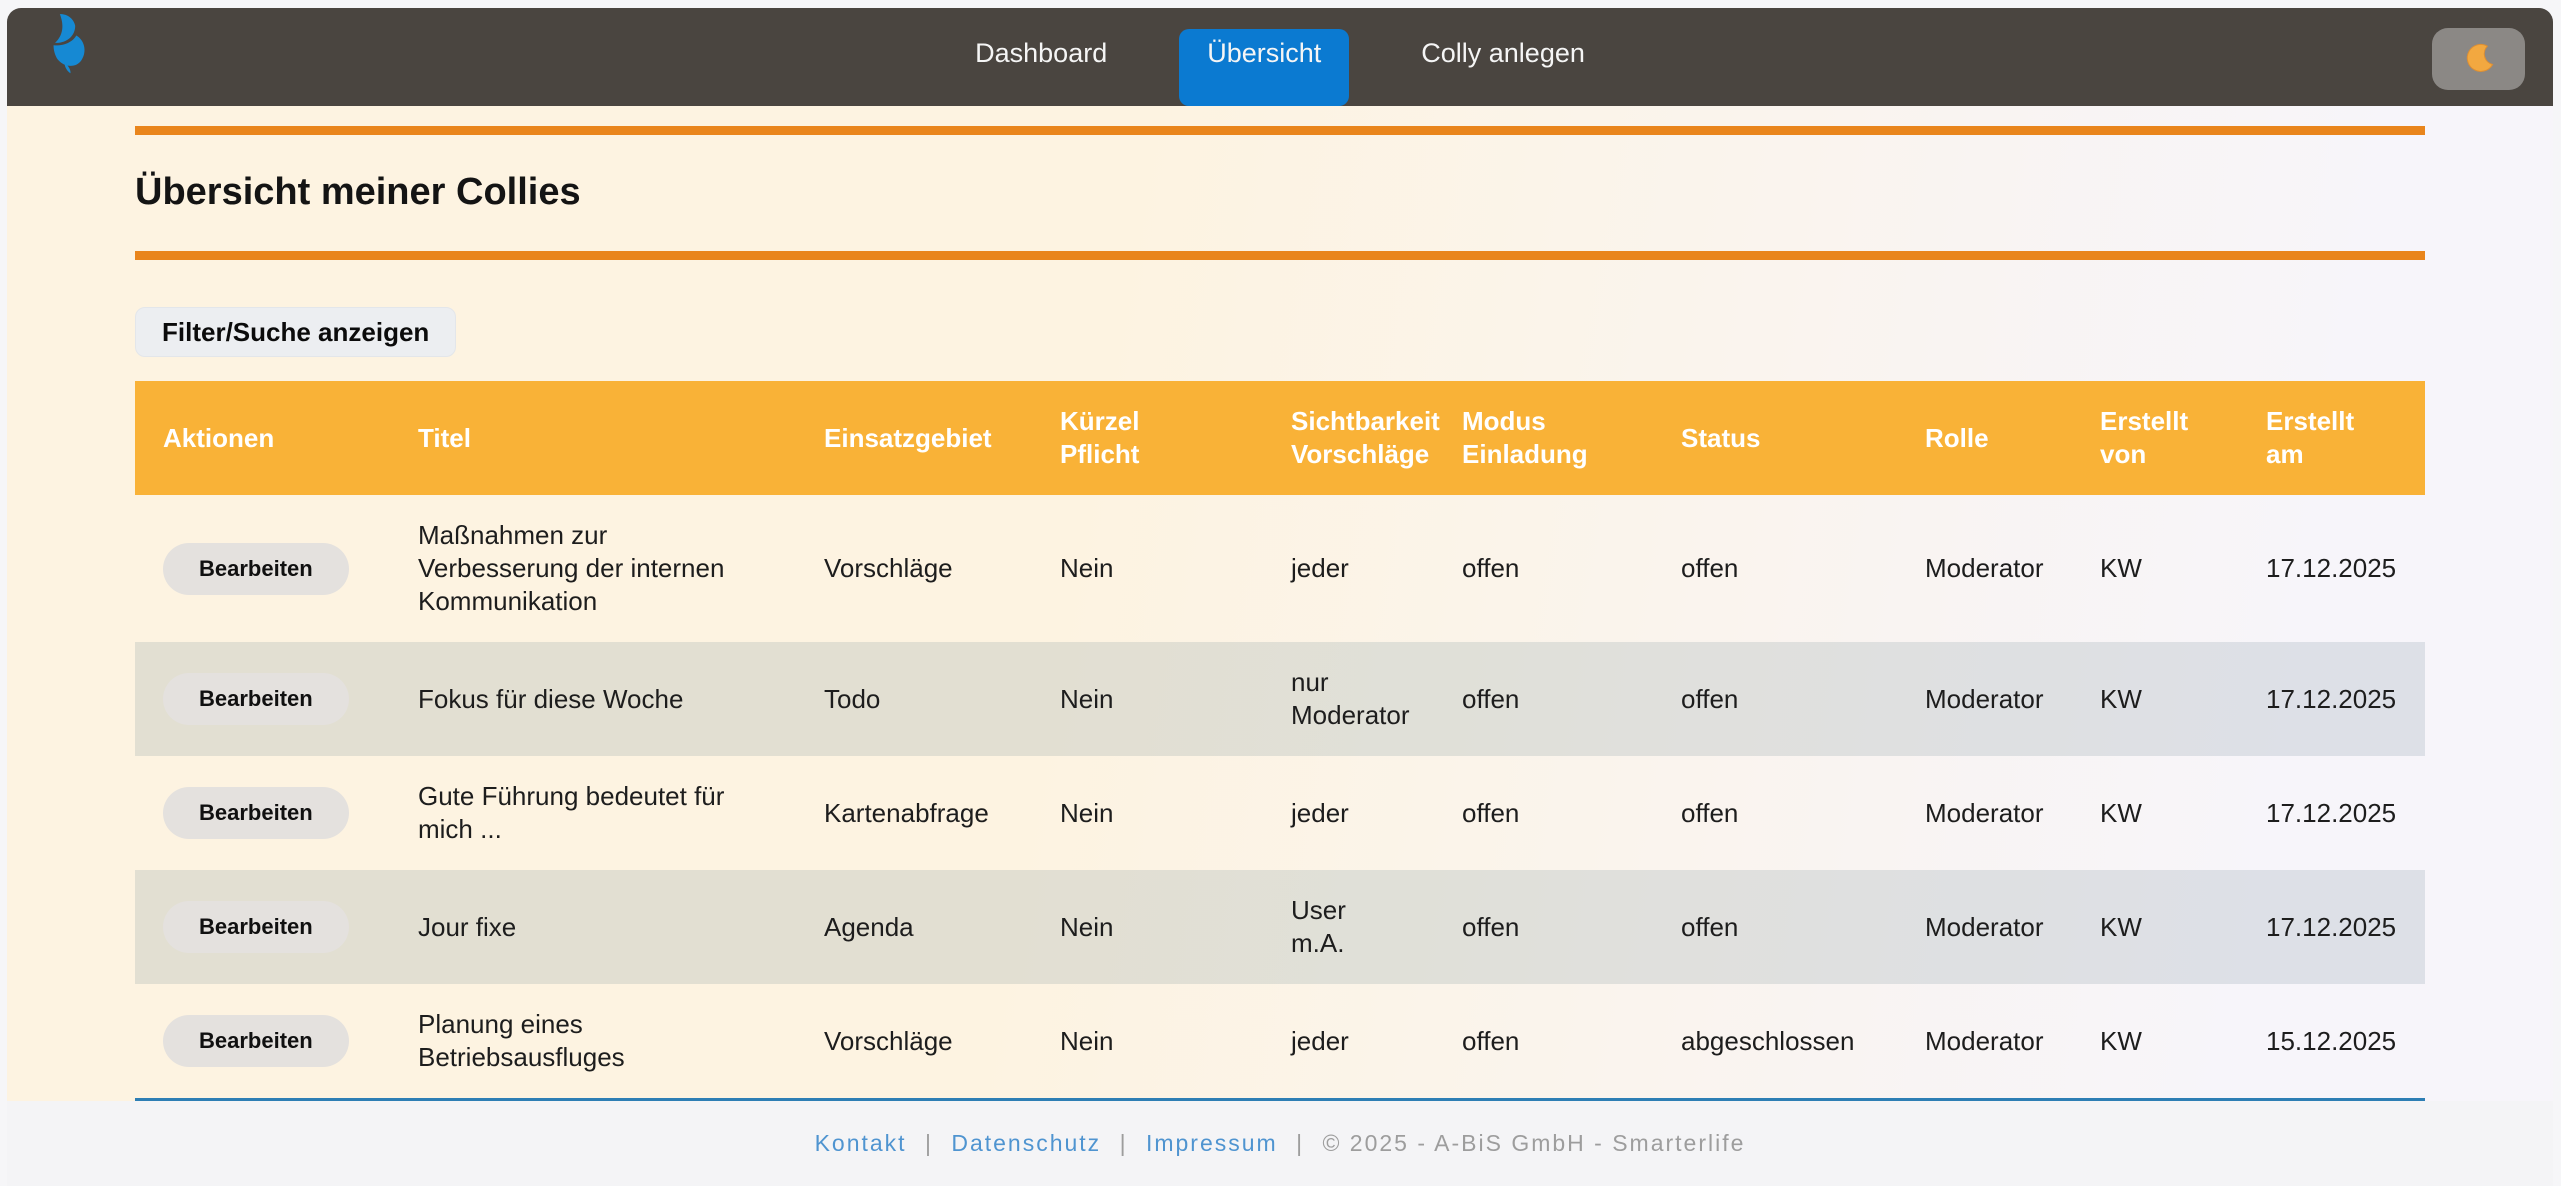  What do you see at coordinates (1264, 67) in the screenshot?
I see `nav-tab-uebersicht: Übersicht` at bounding box center [1264, 67].